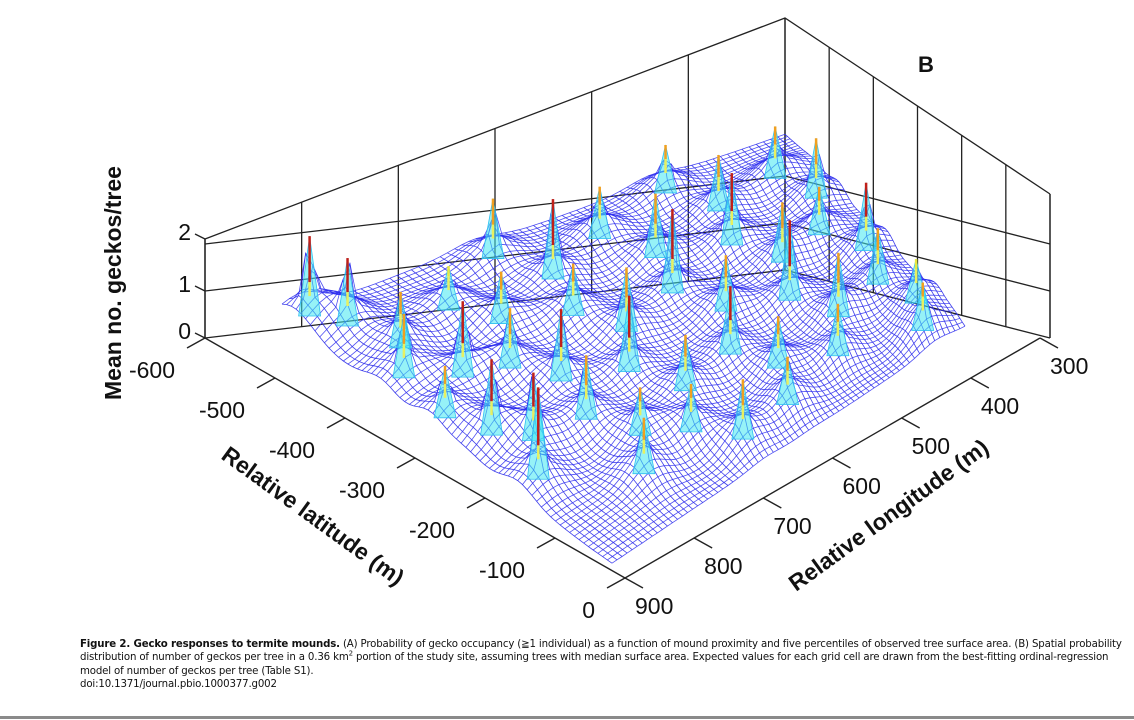  Describe the element at coordinates (362, 490) in the screenshot. I see `x-tick-label: -300` at that location.